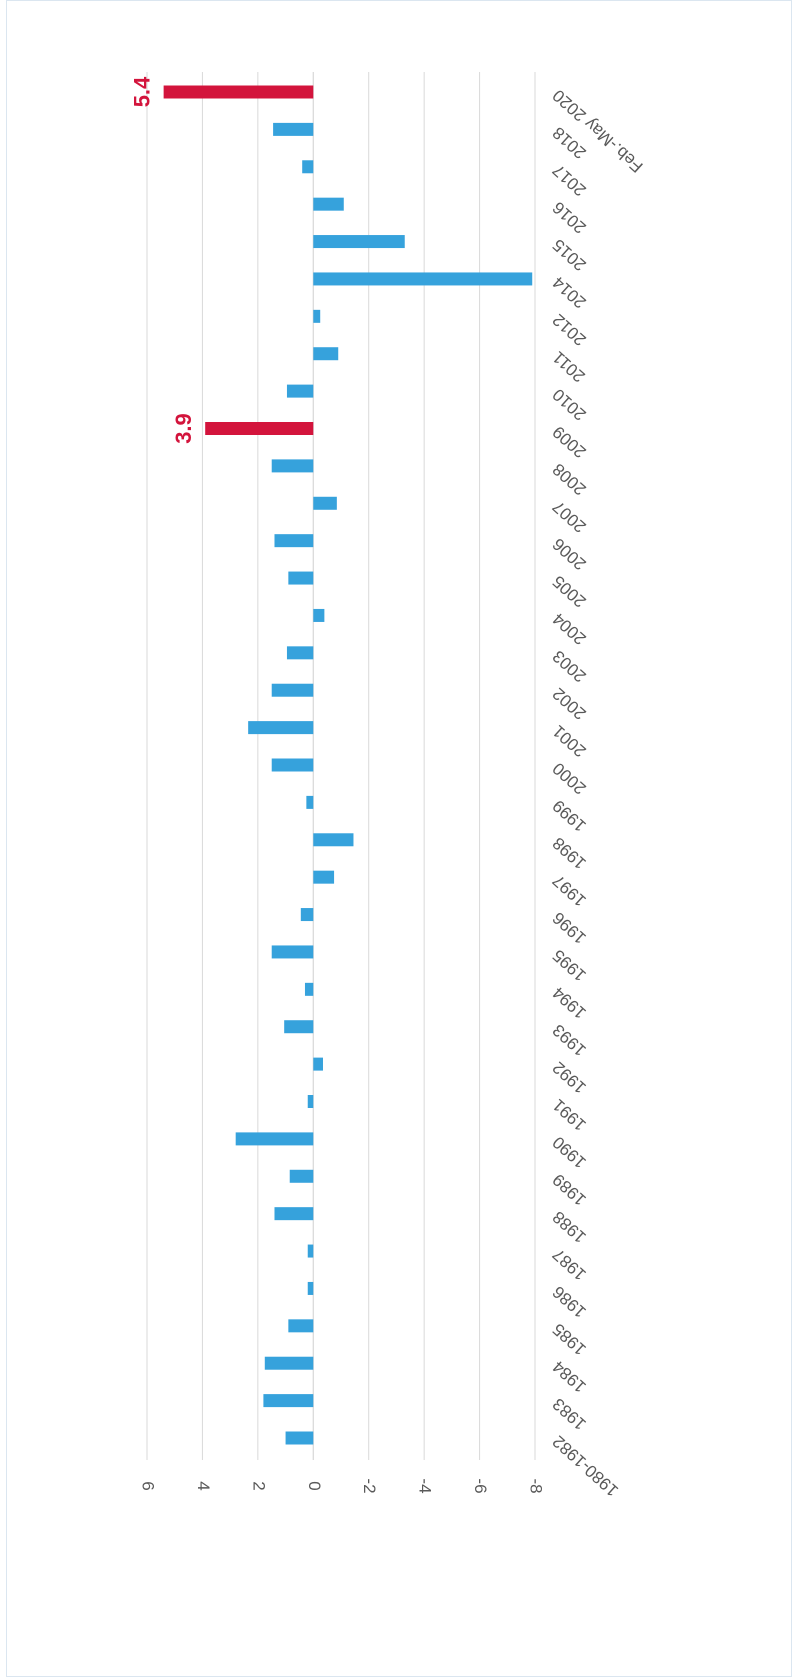 This screenshot has width=792, height=1679. I want to click on x-tick-label: 1990, so click(569, 1152).